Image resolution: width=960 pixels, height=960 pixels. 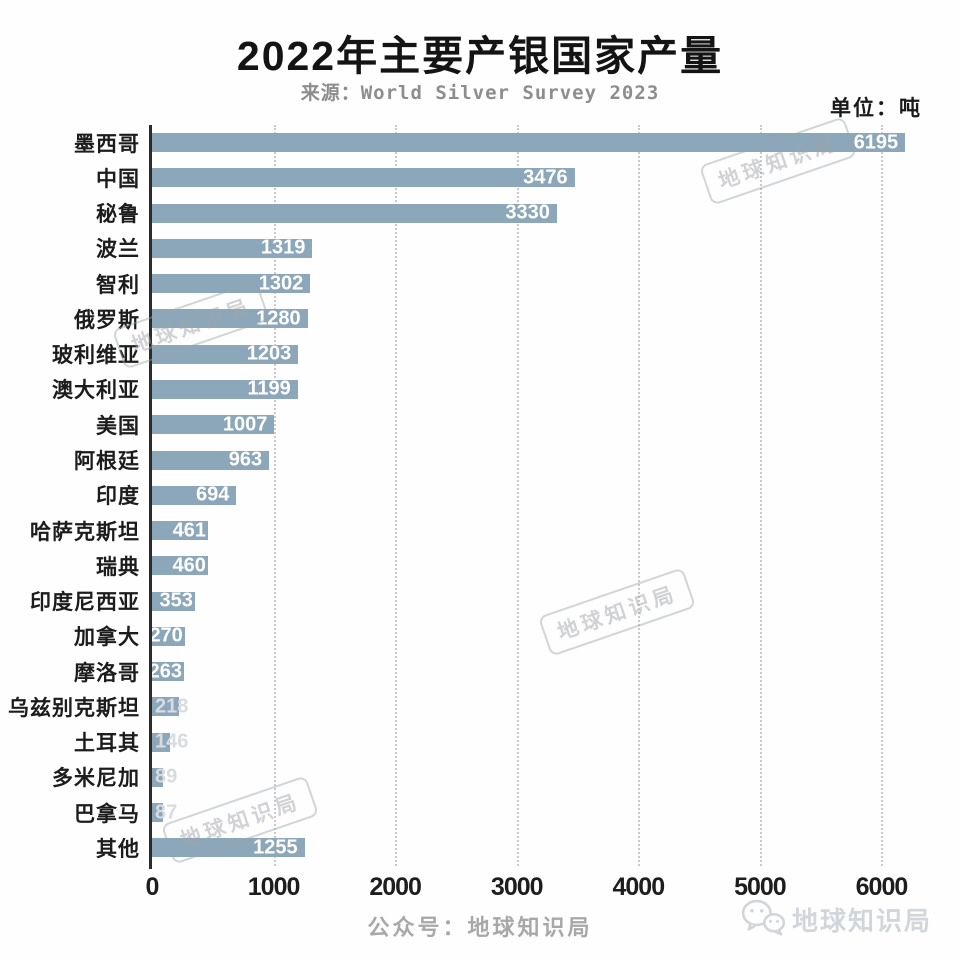 I want to click on bar: 461, so click(x=180, y=530).